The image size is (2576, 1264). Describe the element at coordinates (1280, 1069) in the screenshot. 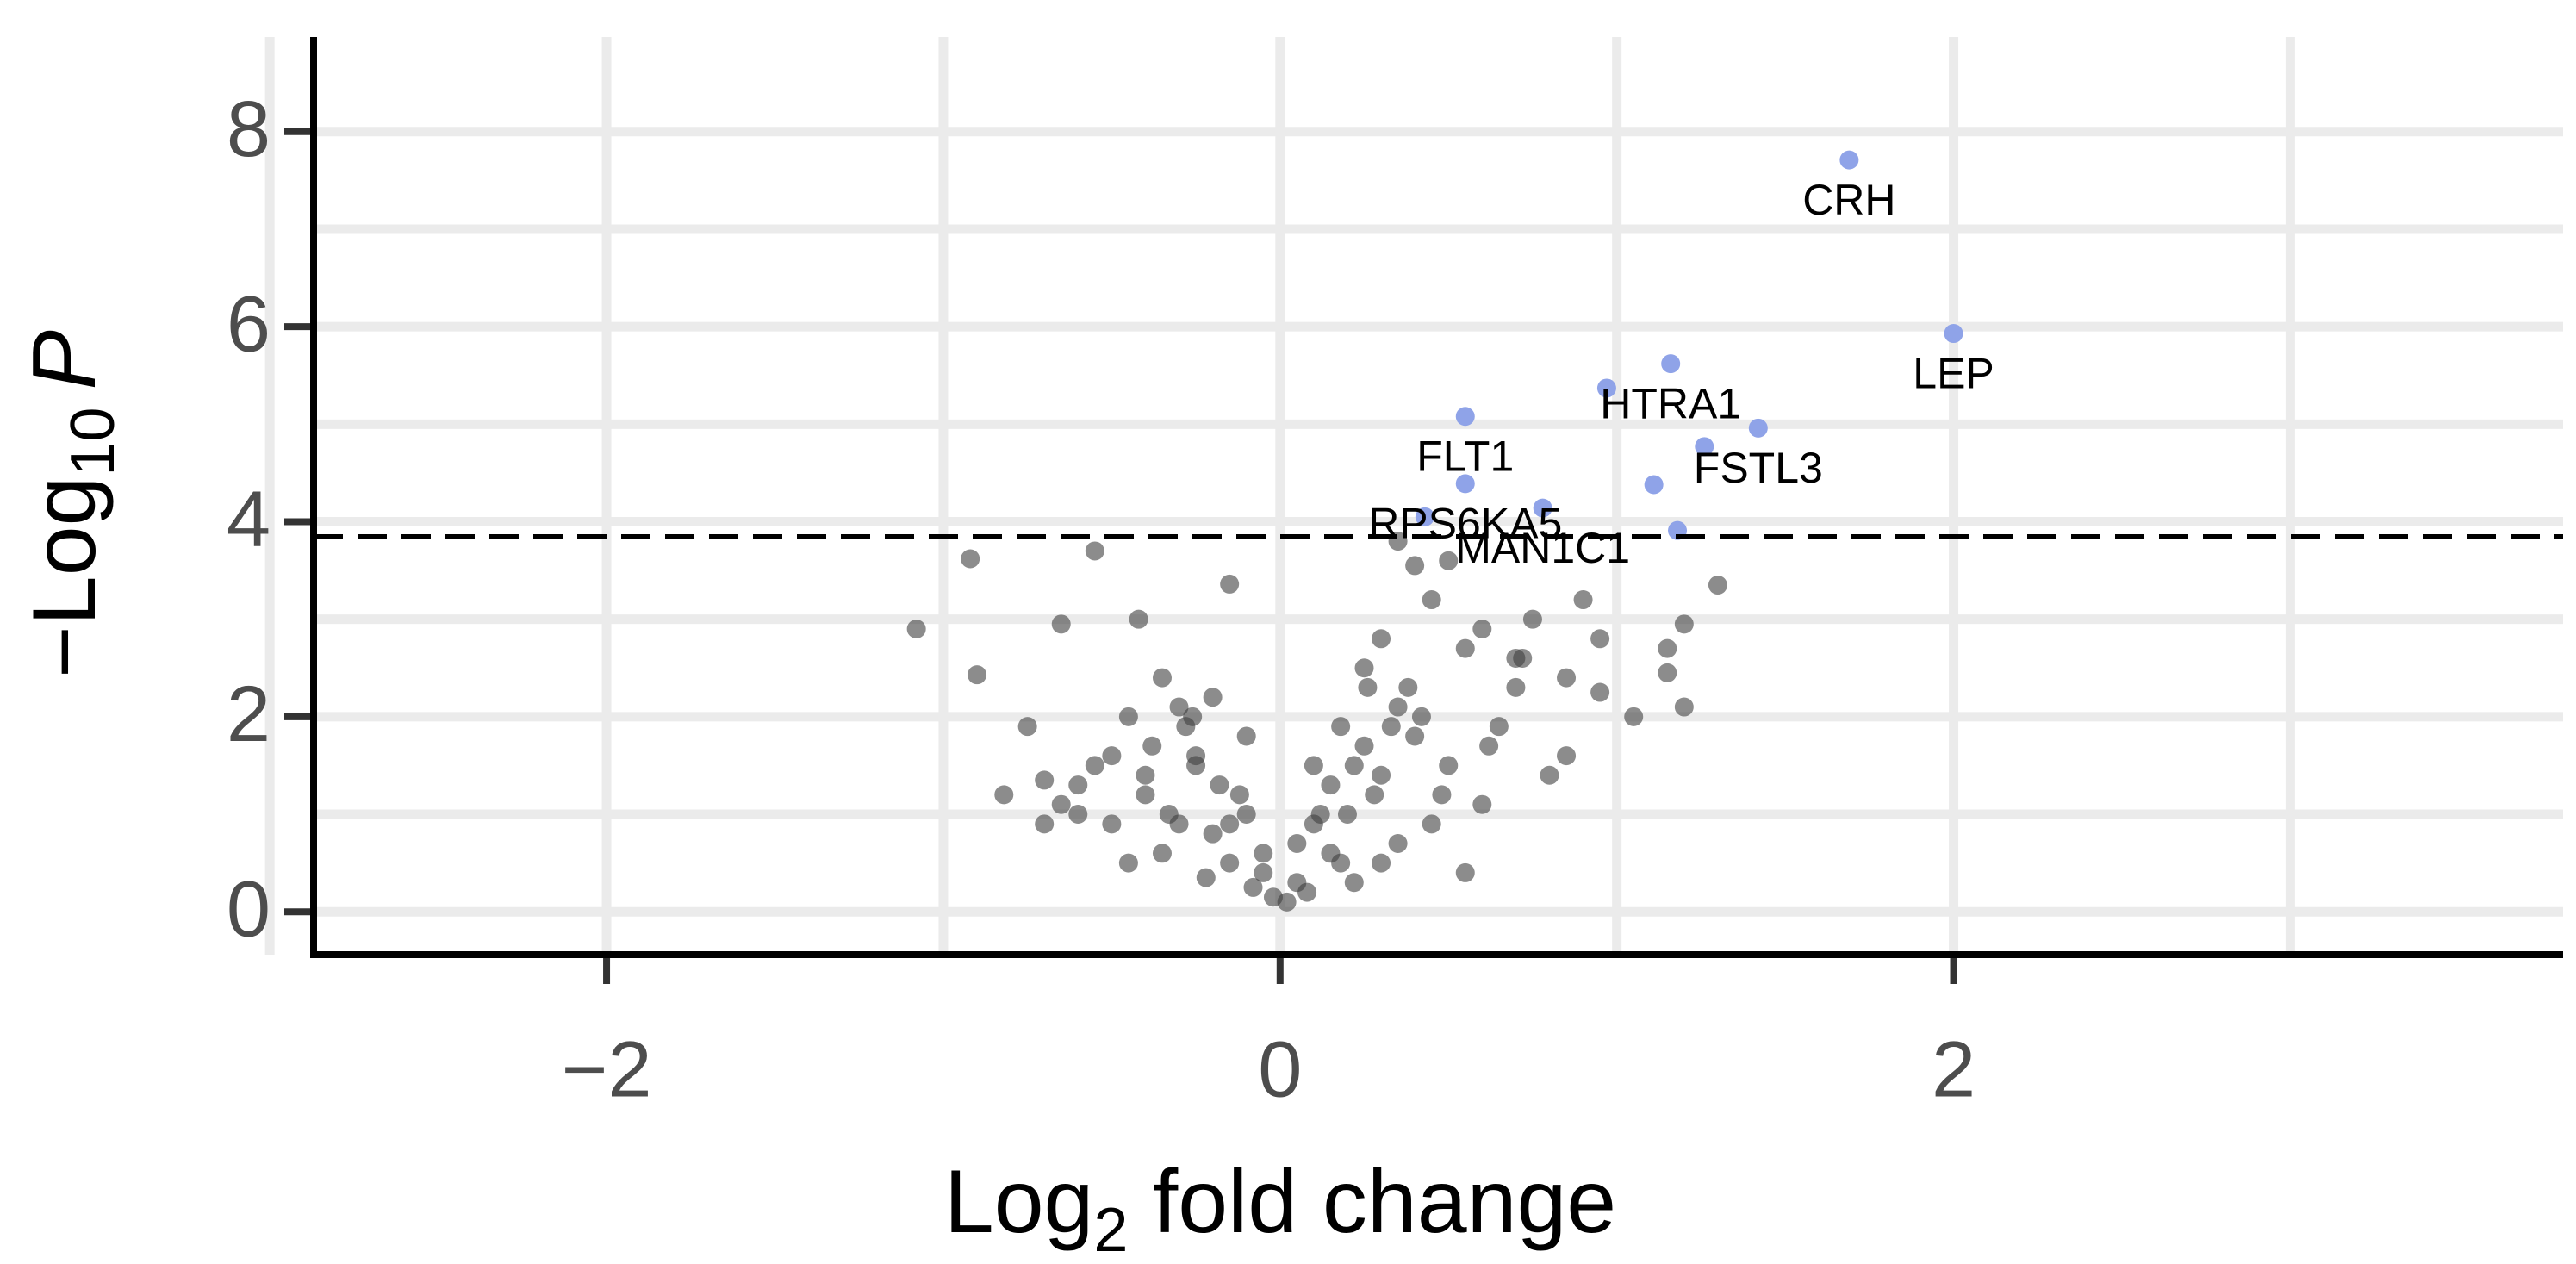

I see `x-tick-label: 0` at that location.